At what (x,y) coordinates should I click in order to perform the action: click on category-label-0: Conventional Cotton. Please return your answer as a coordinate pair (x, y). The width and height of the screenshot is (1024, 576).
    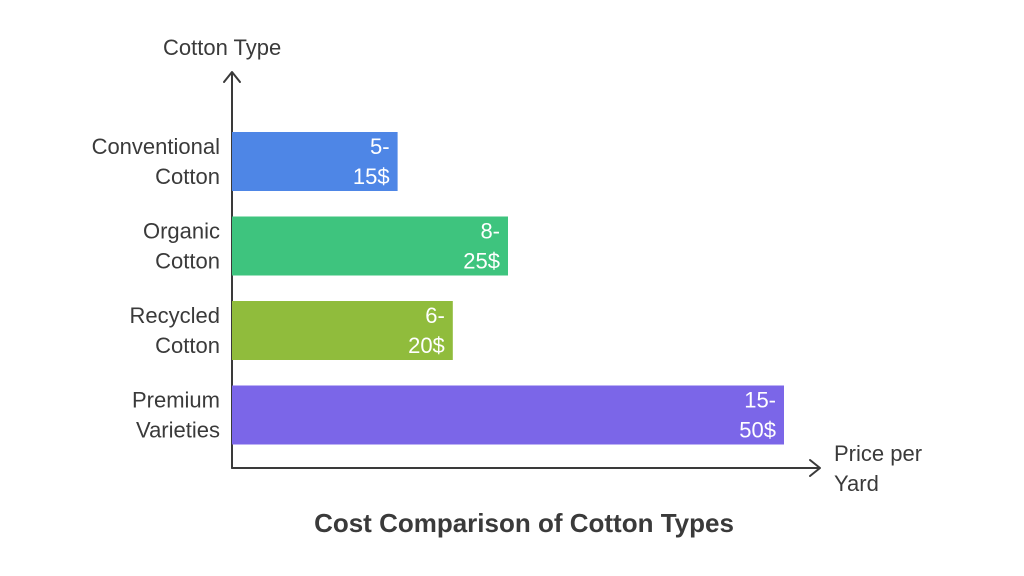
    Looking at the image, I should click on (156, 161).